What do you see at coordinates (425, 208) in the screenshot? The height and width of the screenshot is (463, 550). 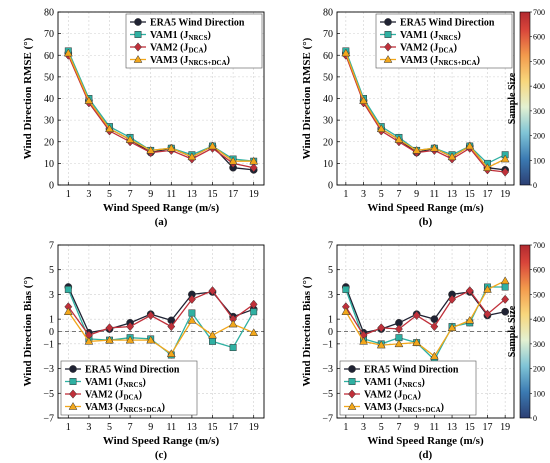 I see `x-axis-label: Wind Speed Range (m/s)` at bounding box center [425, 208].